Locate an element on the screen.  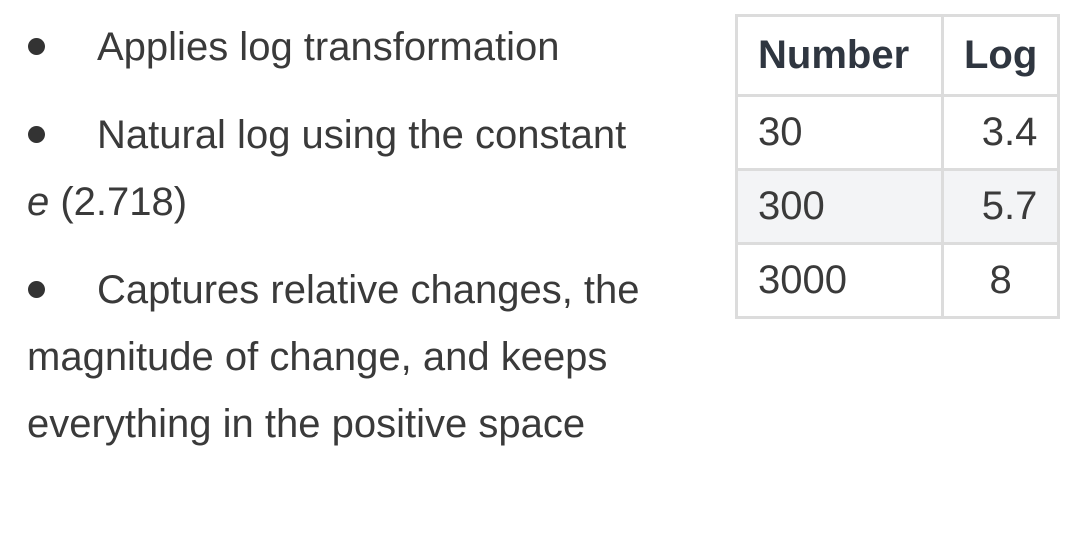
table-row: 300 5.7 is located at coordinates (898, 206).